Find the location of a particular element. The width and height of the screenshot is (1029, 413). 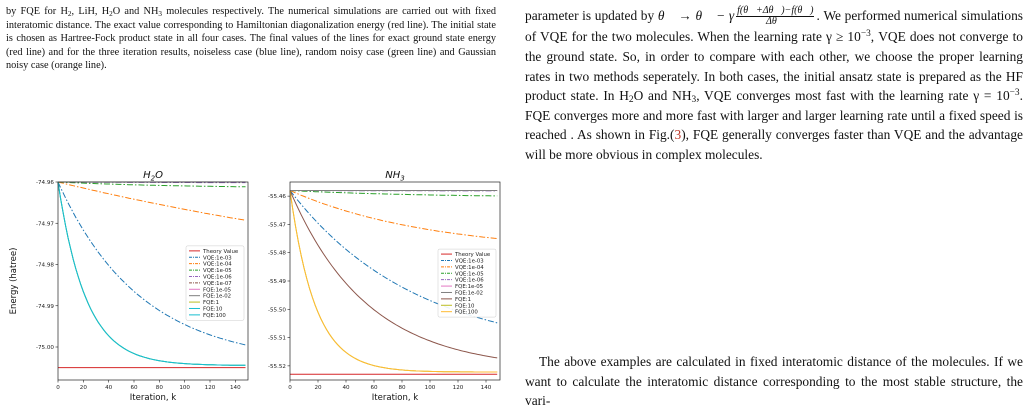

caption-seg: O and NH is located at coordinates (135, 11).